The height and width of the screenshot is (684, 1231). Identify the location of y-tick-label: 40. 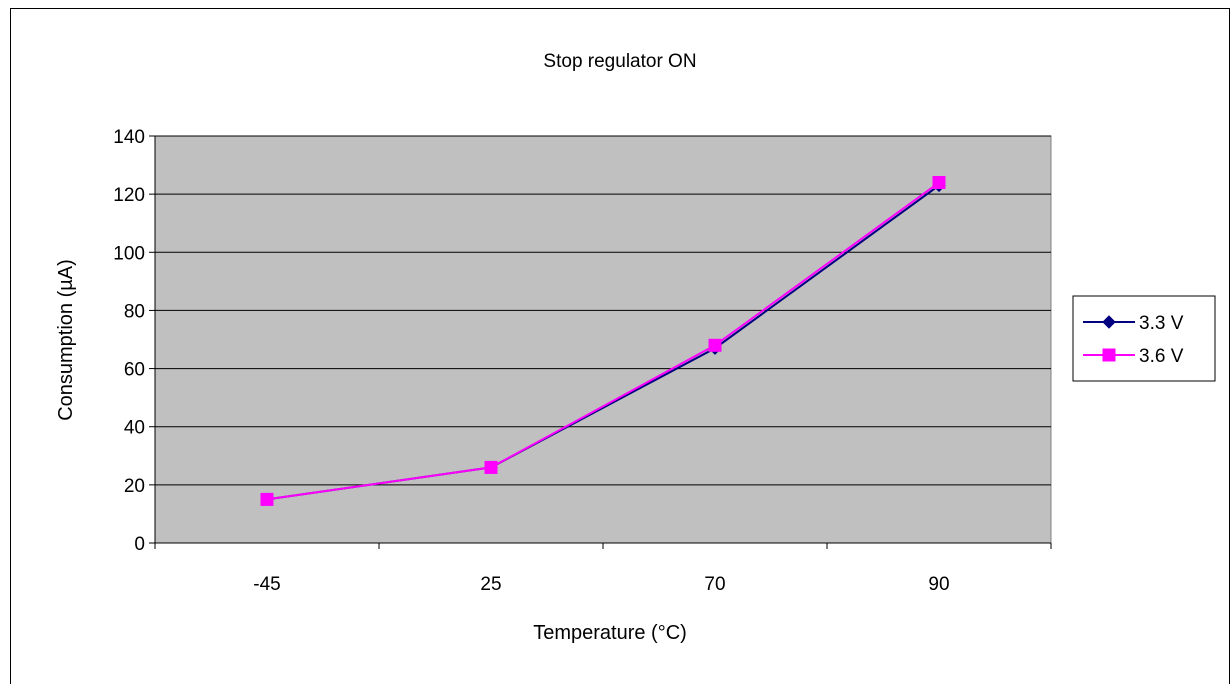
(134, 428).